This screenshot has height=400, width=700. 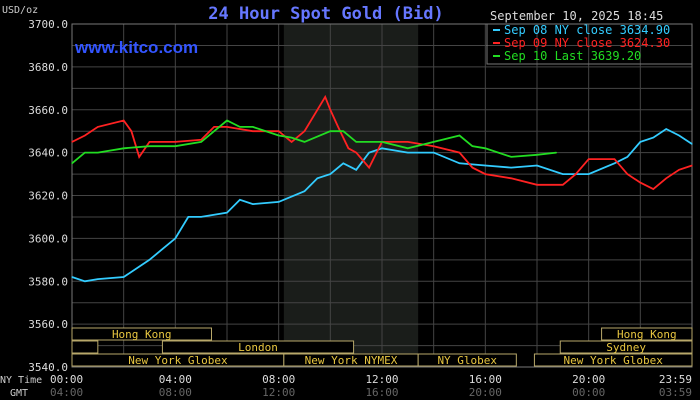 What do you see at coordinates (485, 379) in the screenshot?
I see `x-tick-ny: 16:00` at bounding box center [485, 379].